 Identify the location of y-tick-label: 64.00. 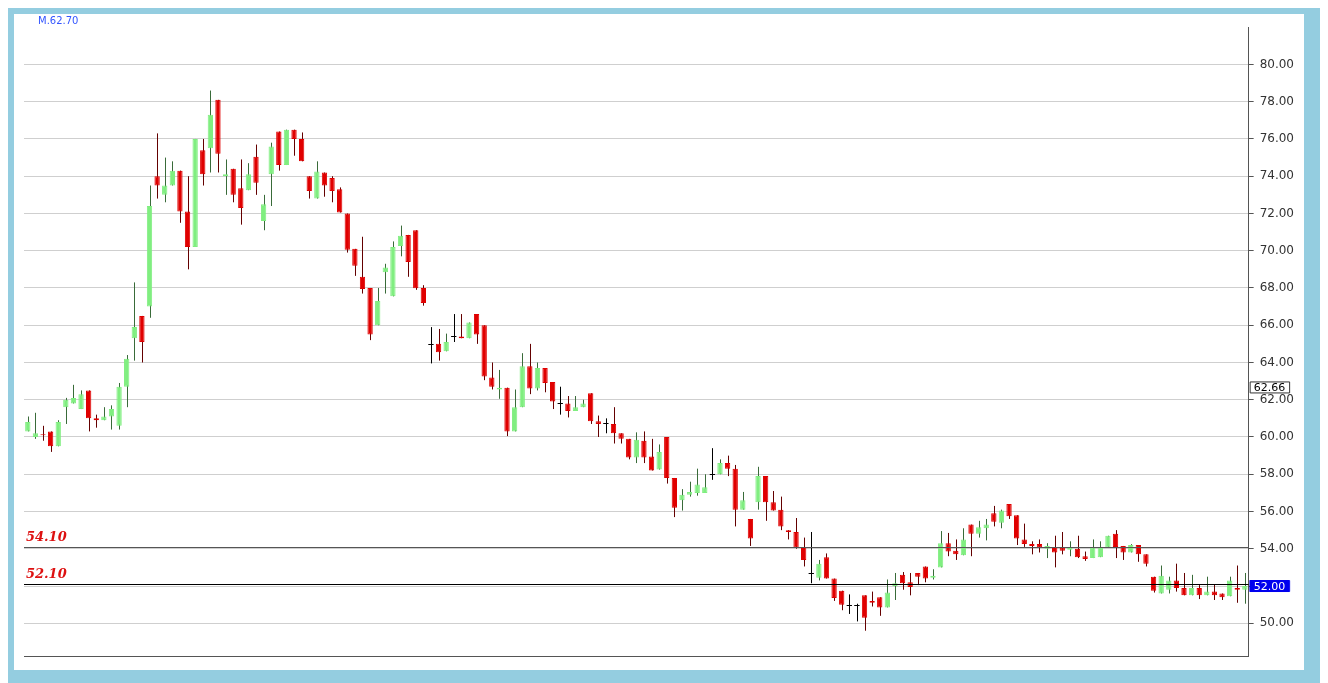
(1277, 361).